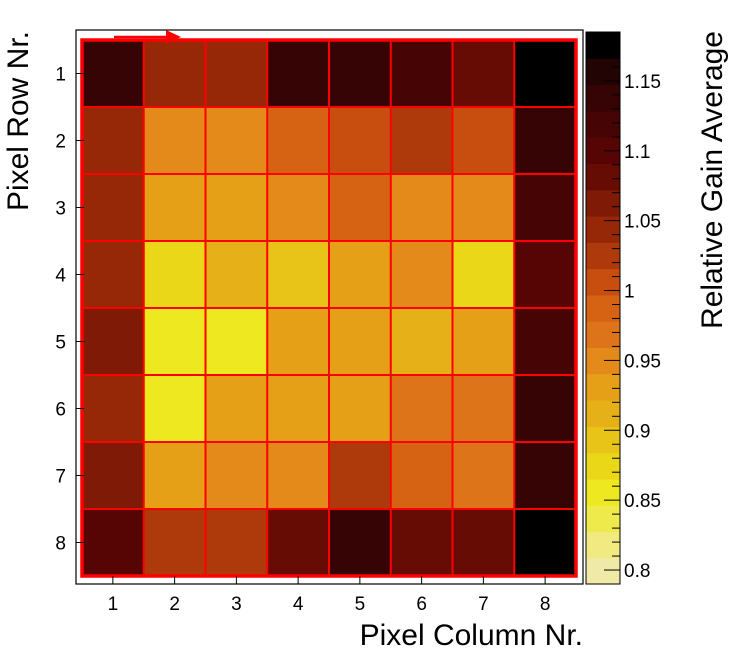 This screenshot has width=747, height=649. What do you see at coordinates (147, 37) in the screenshot?
I see `red-arrow-icon` at bounding box center [147, 37].